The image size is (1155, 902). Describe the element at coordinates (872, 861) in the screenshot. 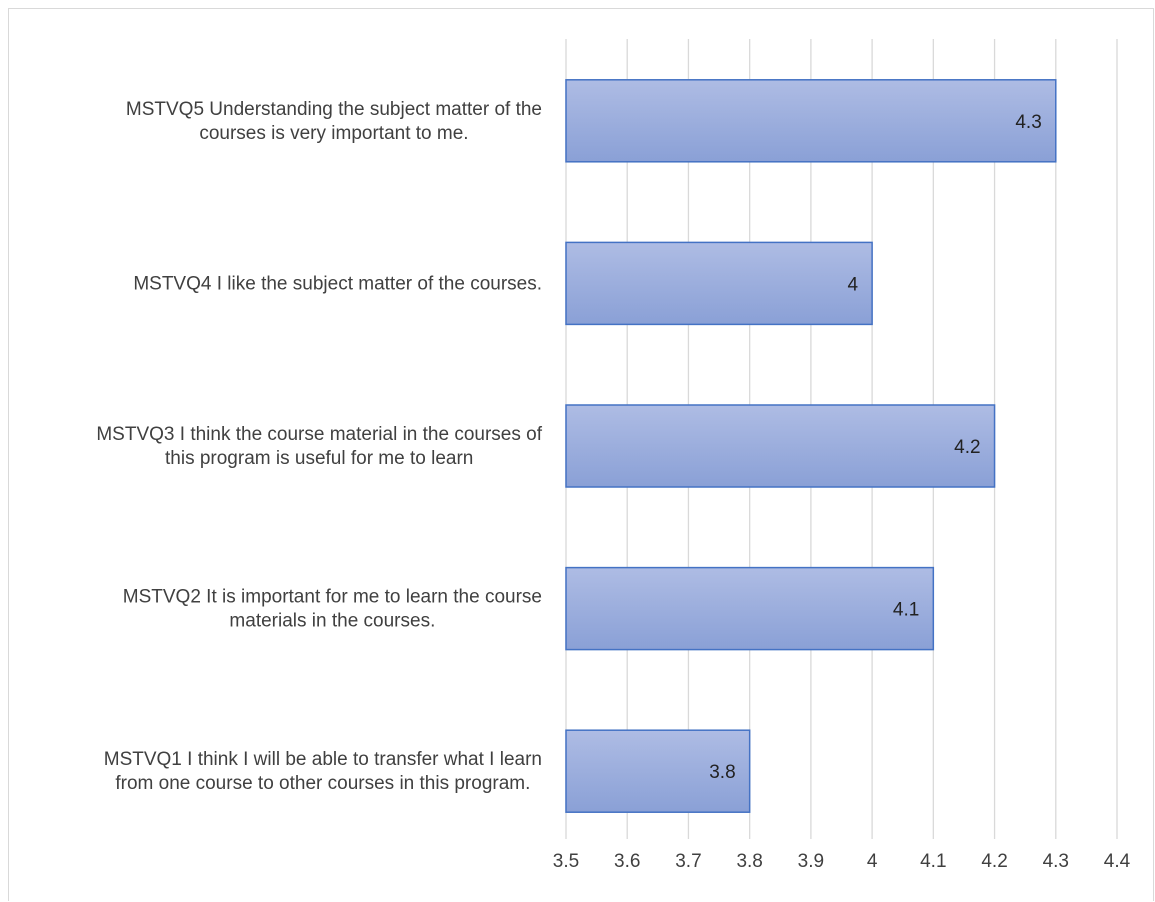

I see `x-tick-label: 4` at that location.